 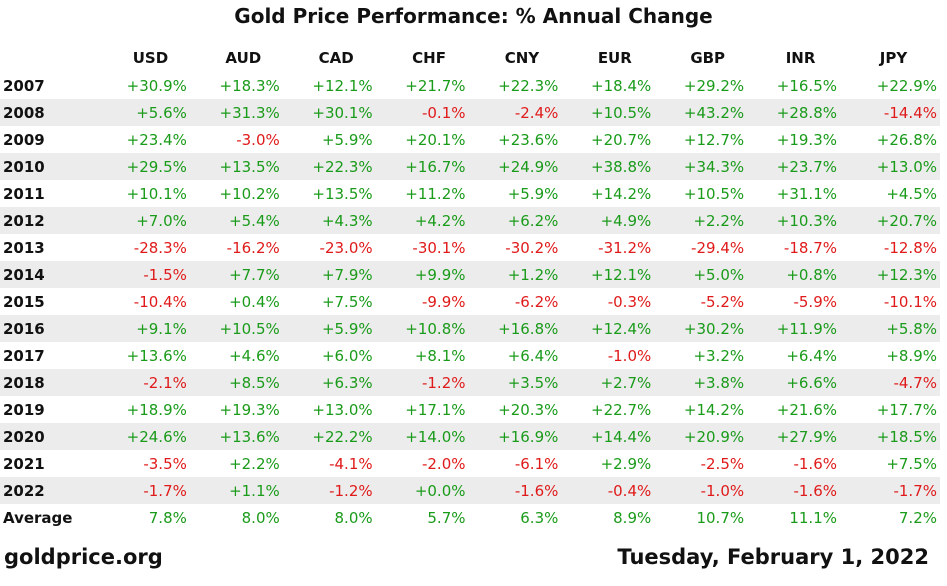 What do you see at coordinates (24, 85) in the screenshot?
I see `row-year-label: 2007` at bounding box center [24, 85].